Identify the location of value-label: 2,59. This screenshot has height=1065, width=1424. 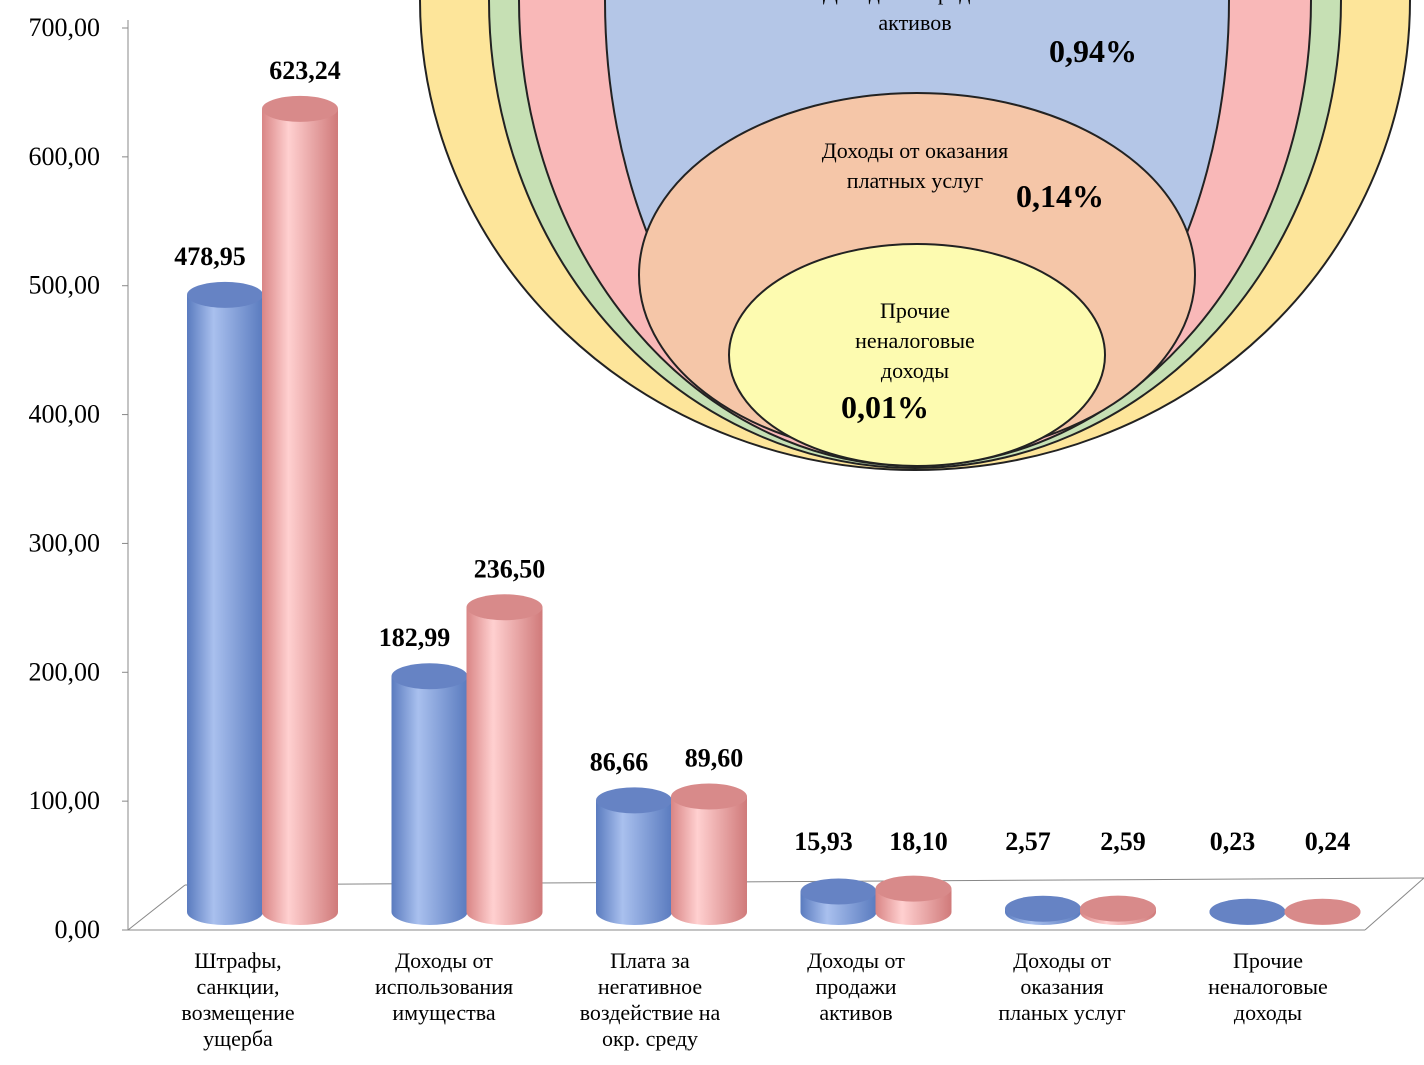
(1123, 841).